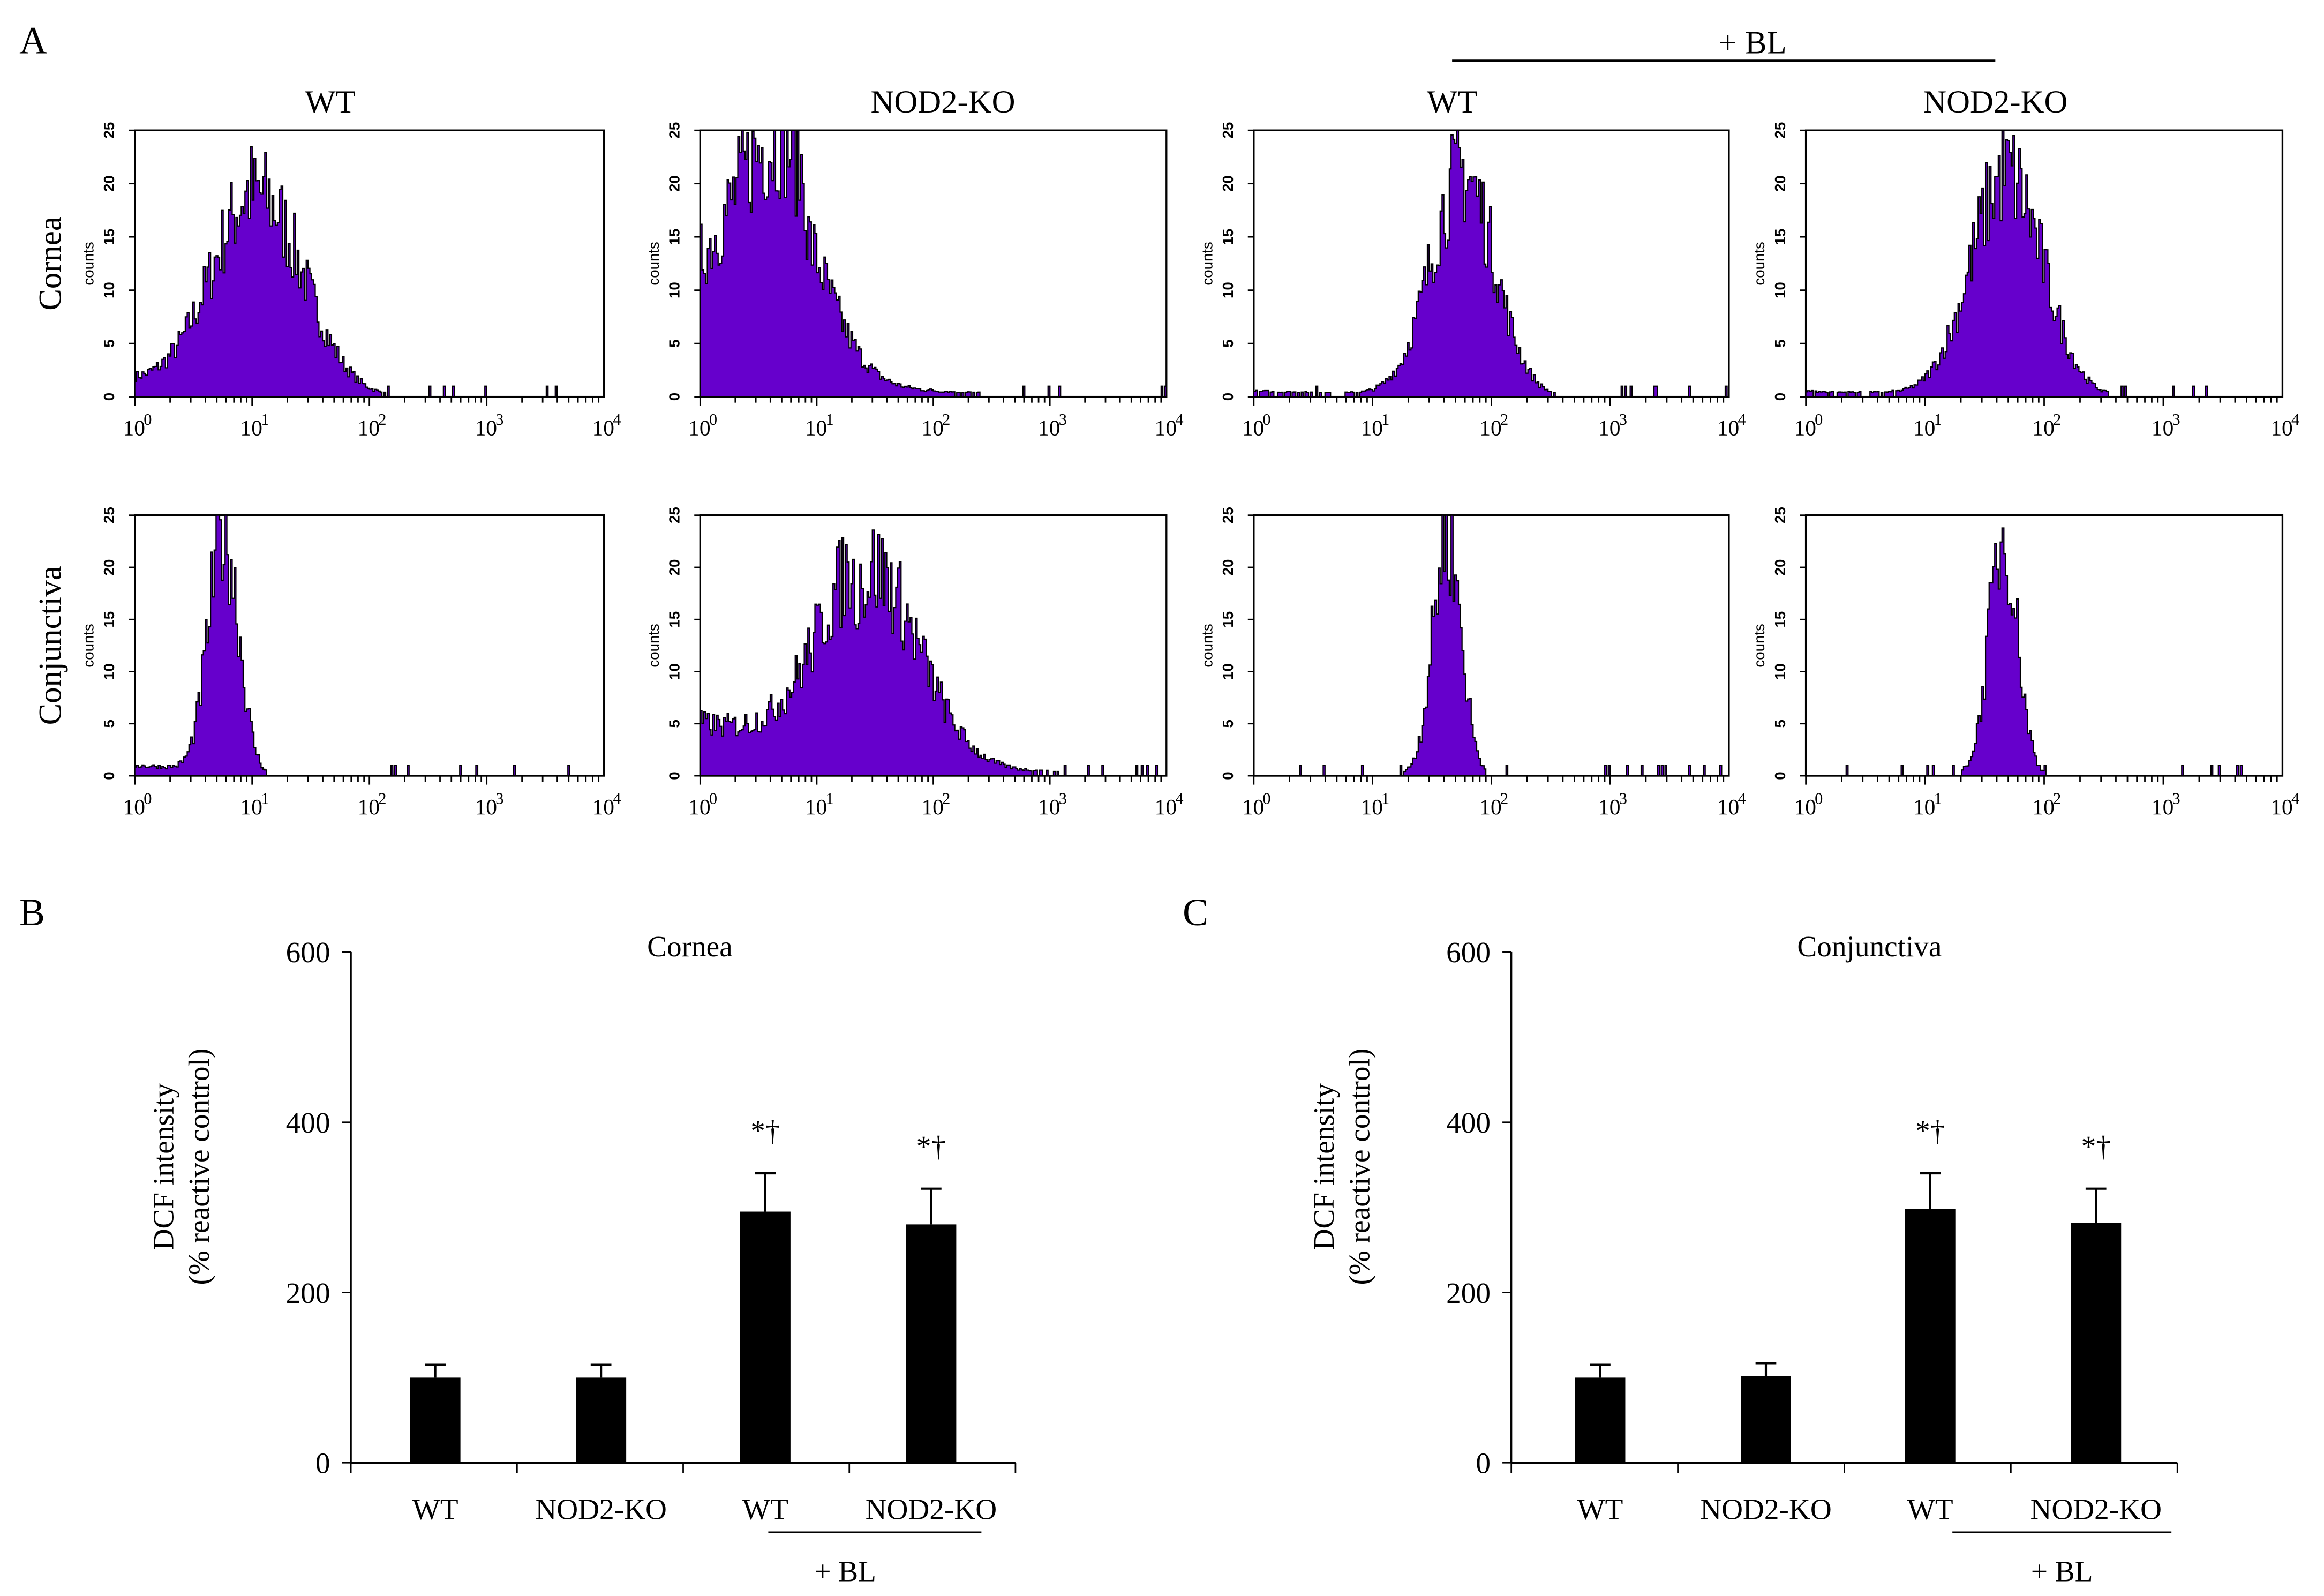  I want to click on row-label: Conjunctiva, so click(50, 646).